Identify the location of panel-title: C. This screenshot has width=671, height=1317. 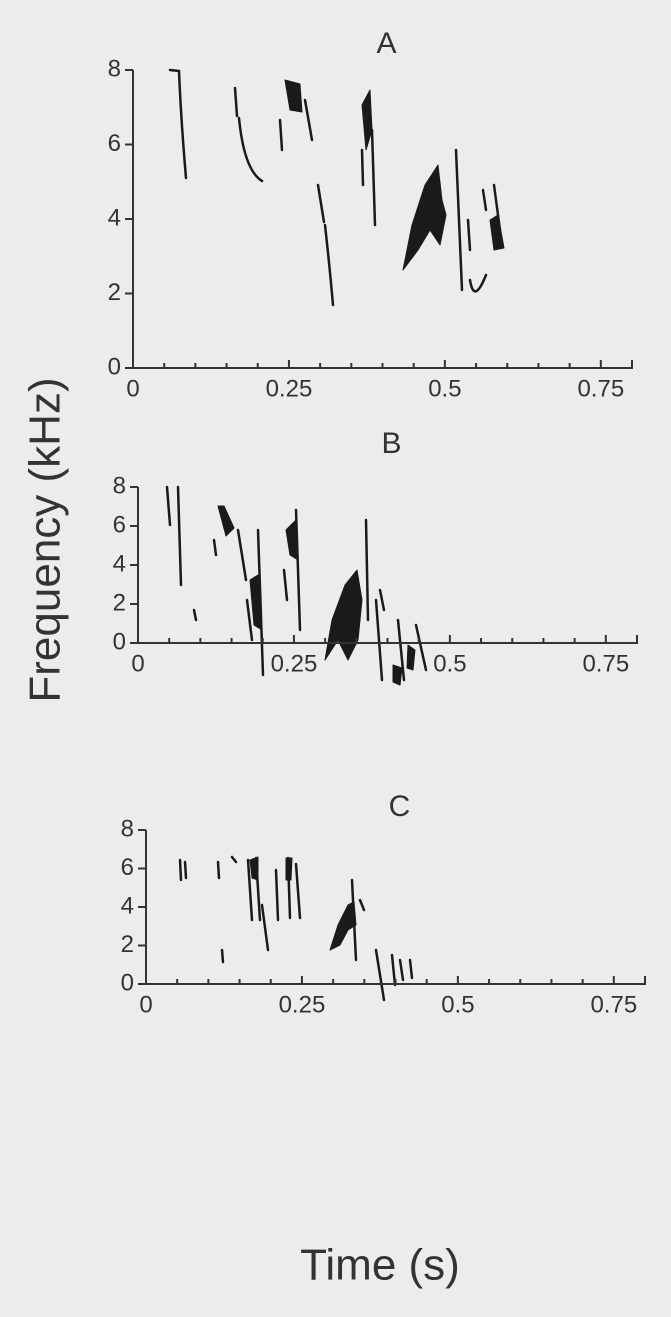
(400, 806).